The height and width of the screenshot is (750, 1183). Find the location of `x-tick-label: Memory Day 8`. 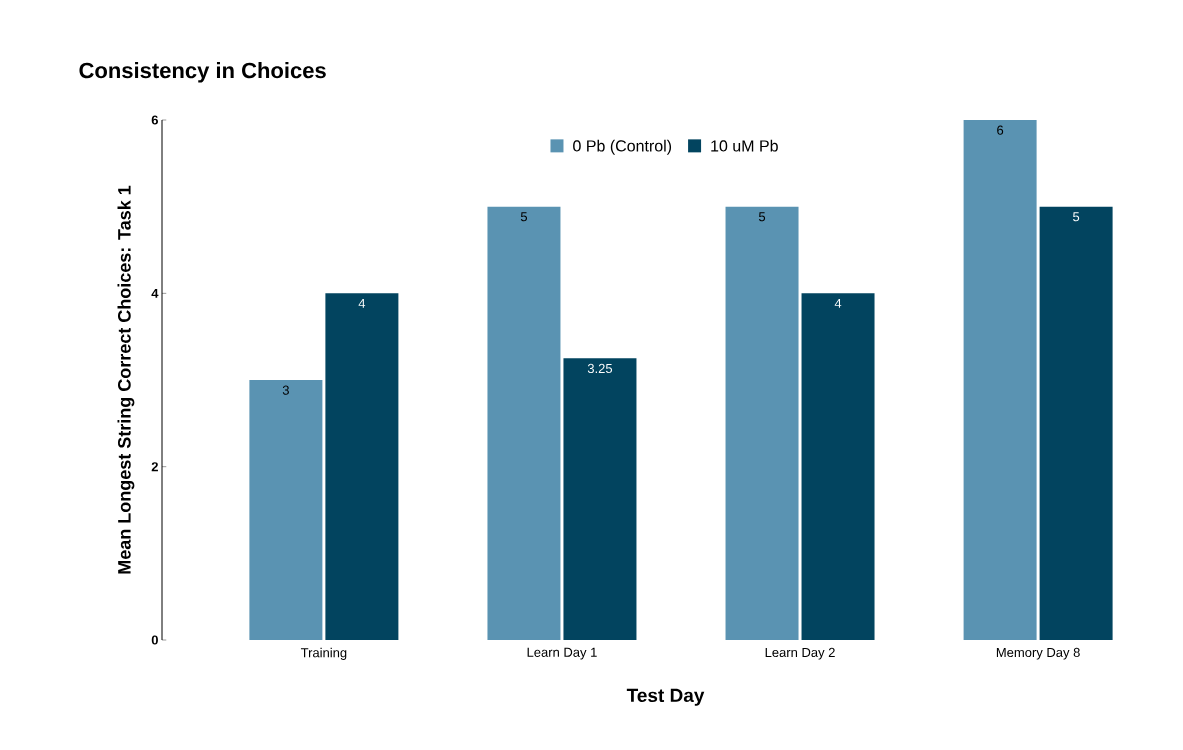

x-tick-label: Memory Day 8 is located at coordinates (1038, 653).